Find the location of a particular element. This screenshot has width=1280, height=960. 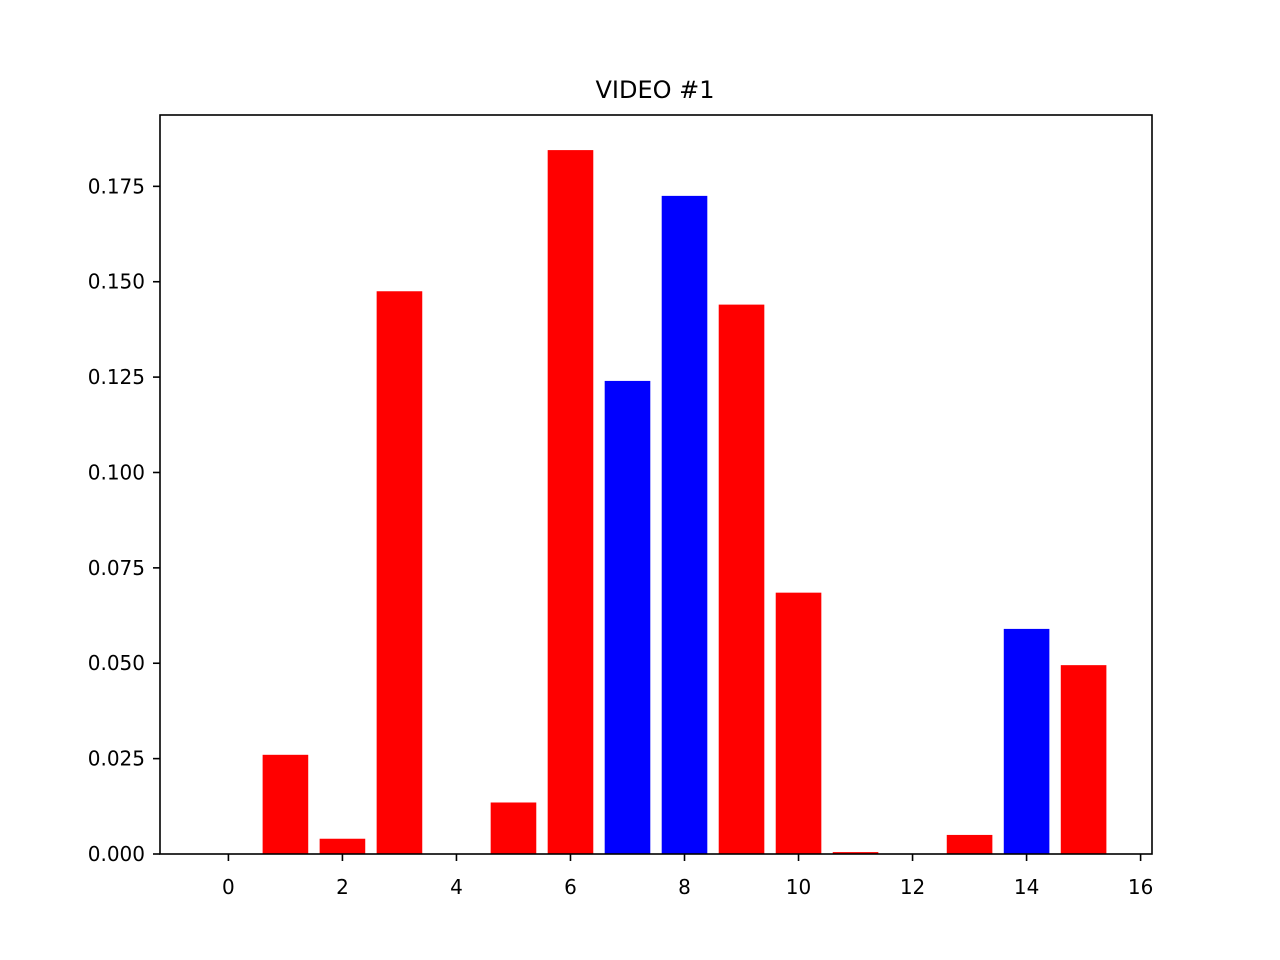

y-tick-label: 0.125 is located at coordinates (116, 377).